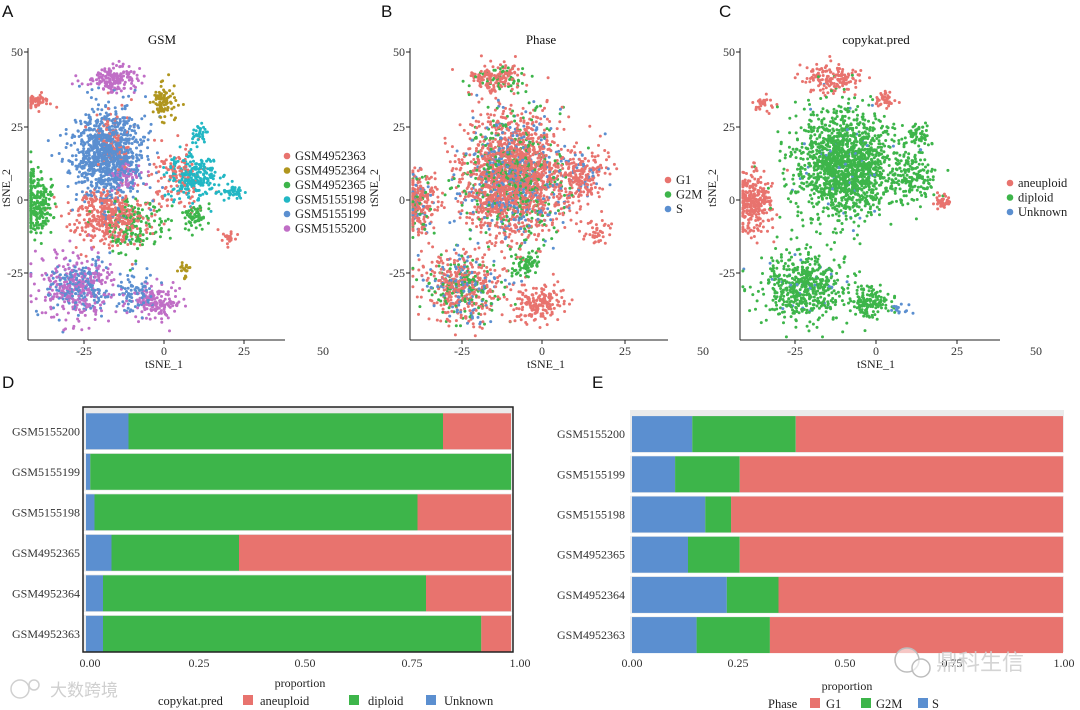 The height and width of the screenshot is (710, 1080). I want to click on x-tick-label: 50, so click(323, 351).